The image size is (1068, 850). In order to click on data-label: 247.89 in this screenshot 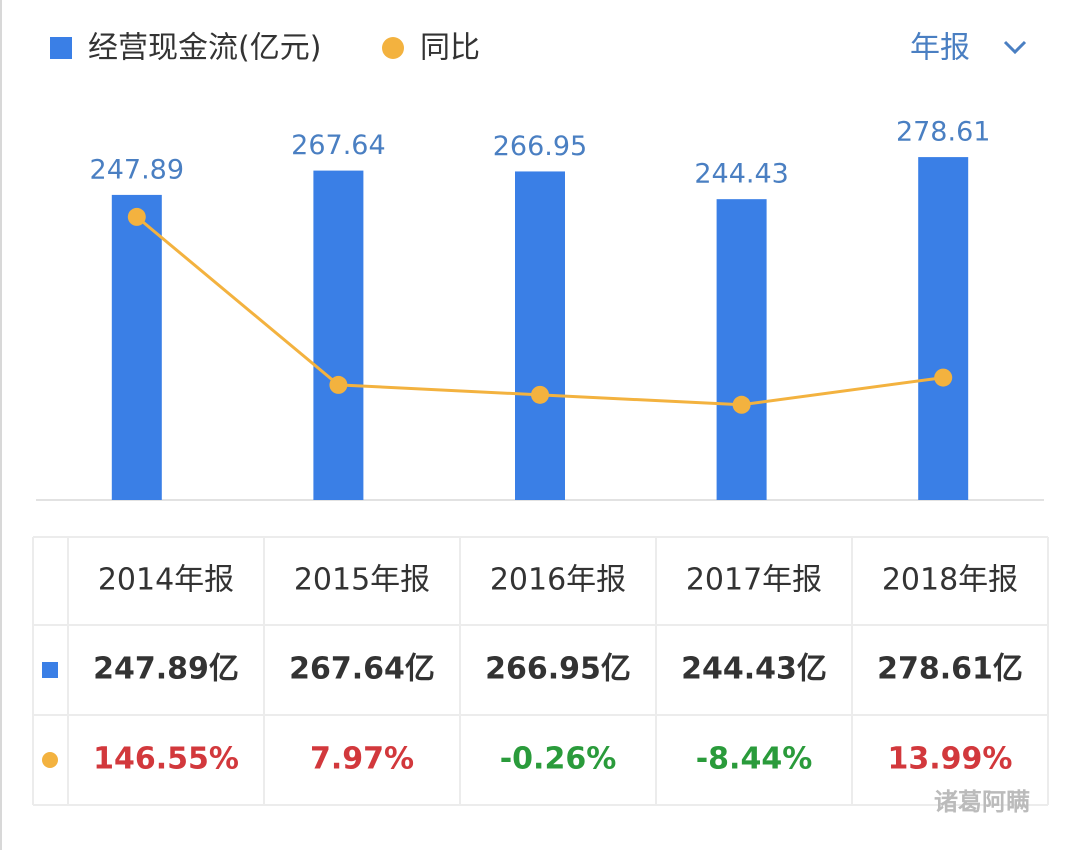, I will do `click(137, 169)`.